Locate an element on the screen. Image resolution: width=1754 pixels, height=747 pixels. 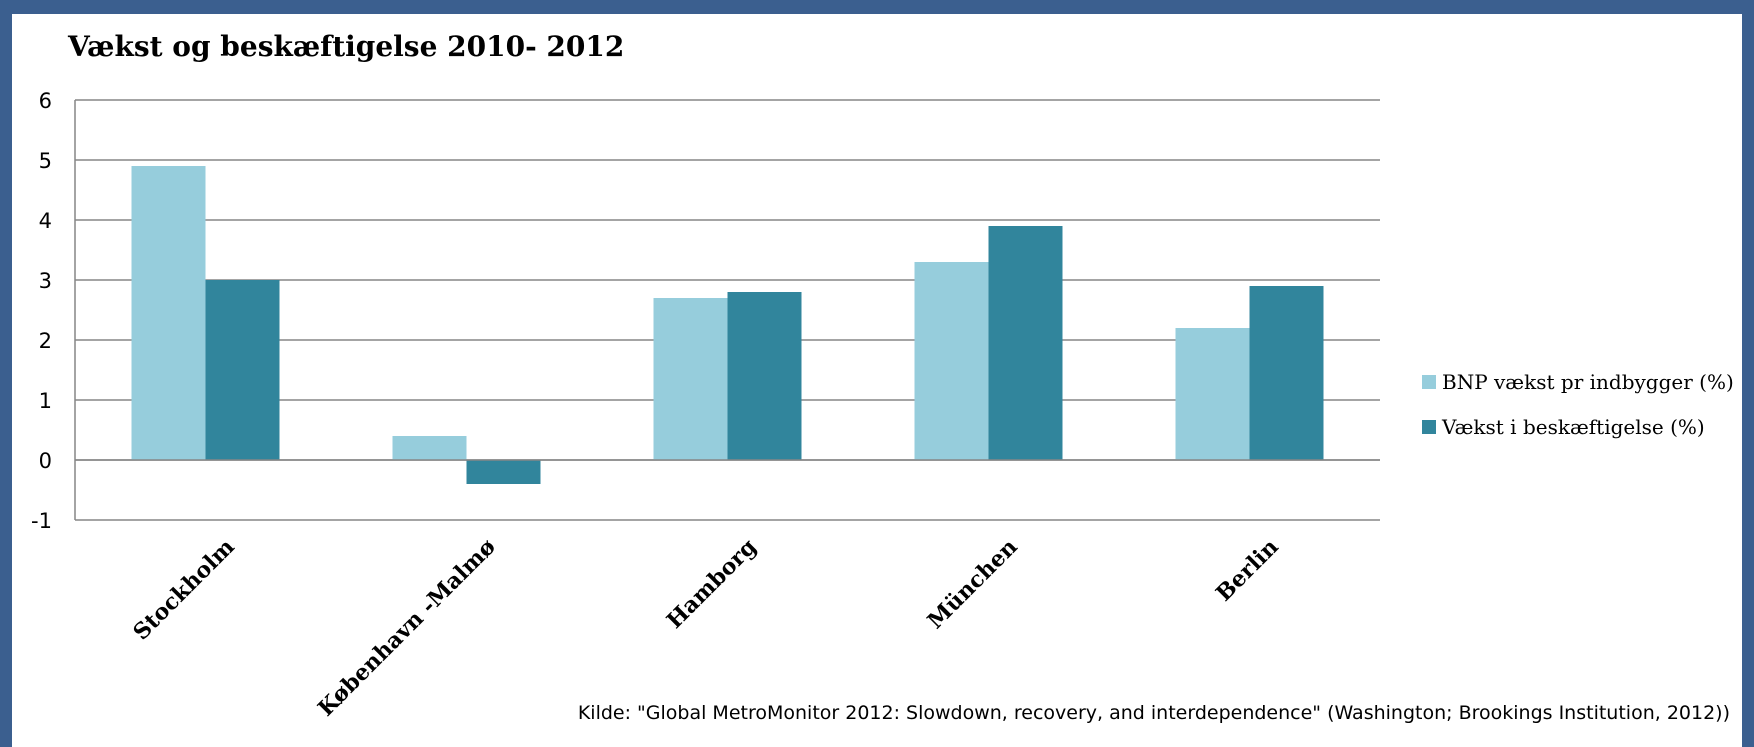
y-tick-label: 5 is located at coordinates (45, 161).